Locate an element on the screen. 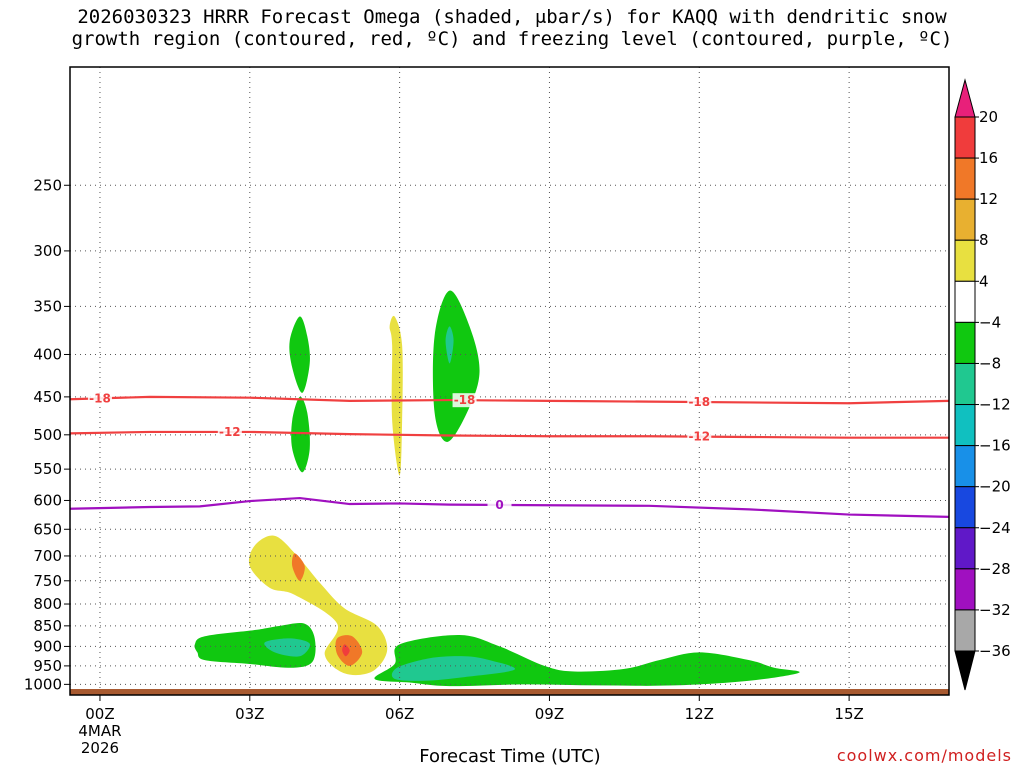 This screenshot has height=768, width=1024. x-tick-label-06Z: 06Z is located at coordinates (399, 714).